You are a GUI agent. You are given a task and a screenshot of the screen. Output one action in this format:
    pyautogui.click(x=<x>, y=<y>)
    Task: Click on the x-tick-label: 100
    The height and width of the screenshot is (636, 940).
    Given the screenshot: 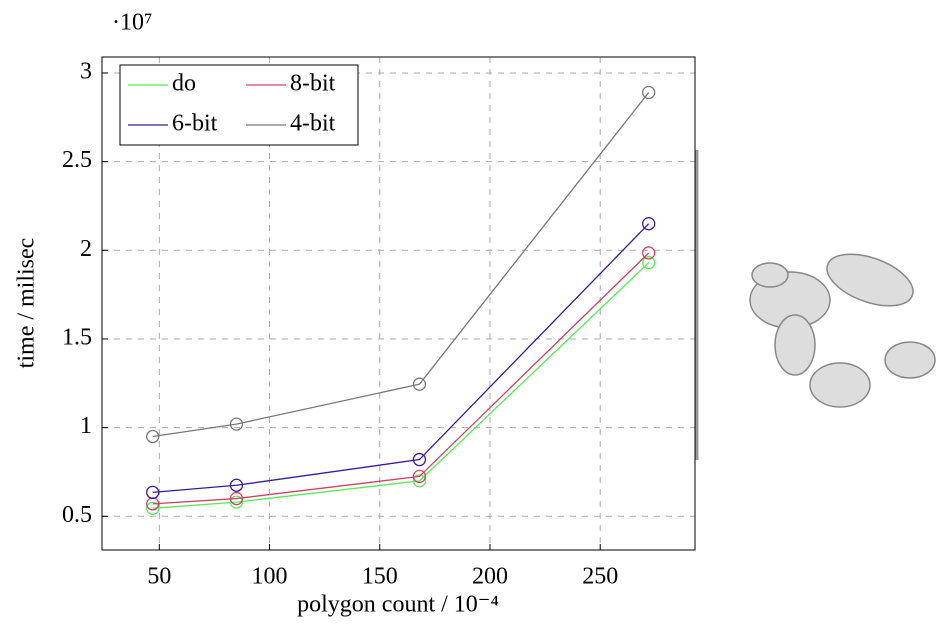 What is the action you would take?
    pyautogui.click(x=270, y=577)
    